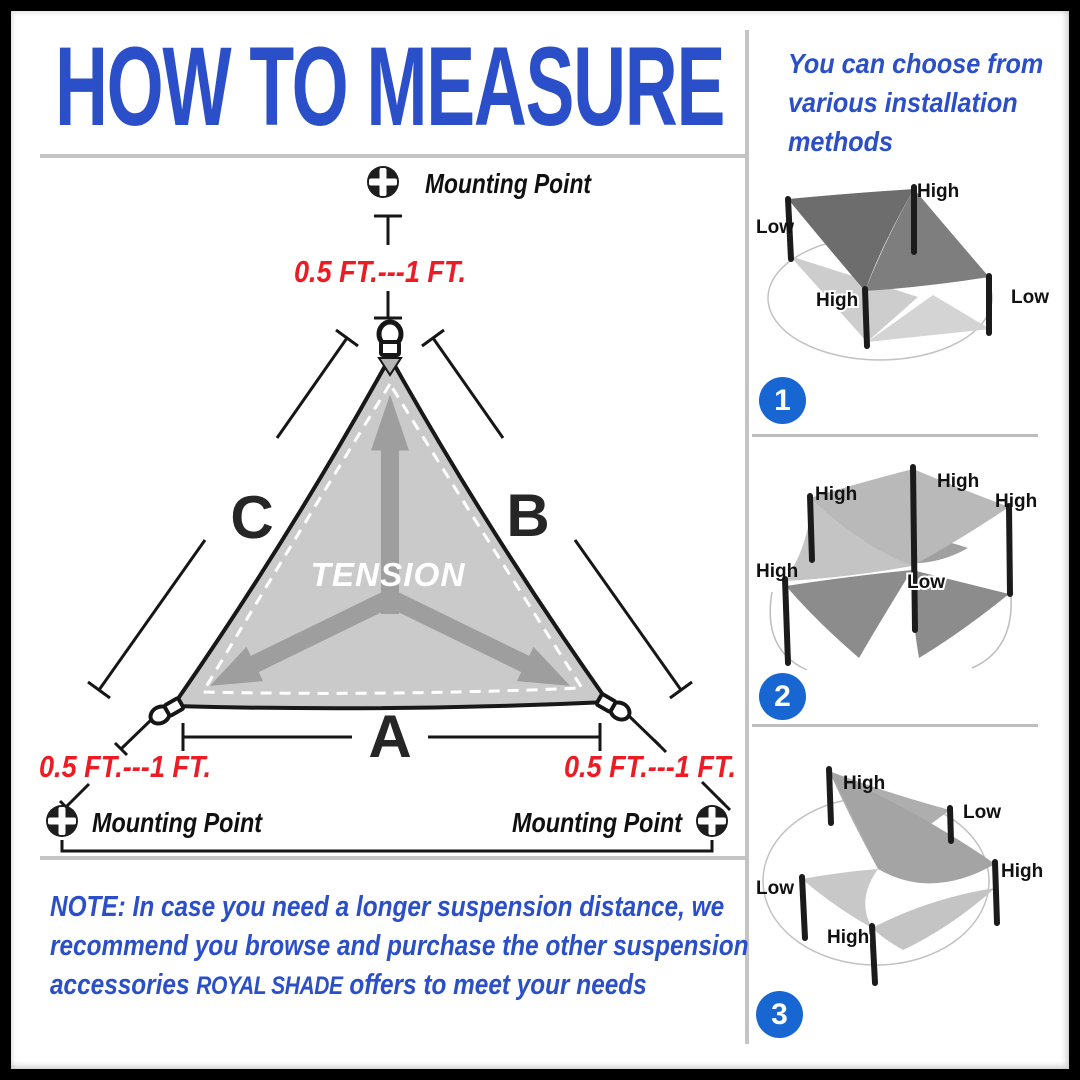 Image resolution: width=1080 pixels, height=1080 pixels. What do you see at coordinates (557, 514) in the screenshot?
I see `dimension-line-b` at bounding box center [557, 514].